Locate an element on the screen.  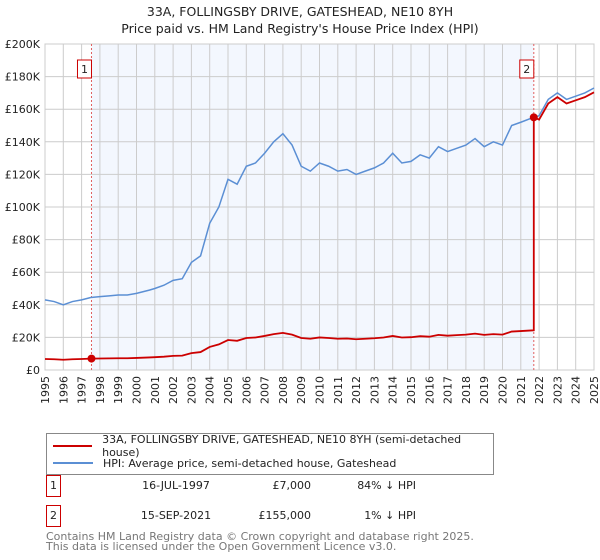
sale-marker-badge: 2 is located at coordinates (53, 516).